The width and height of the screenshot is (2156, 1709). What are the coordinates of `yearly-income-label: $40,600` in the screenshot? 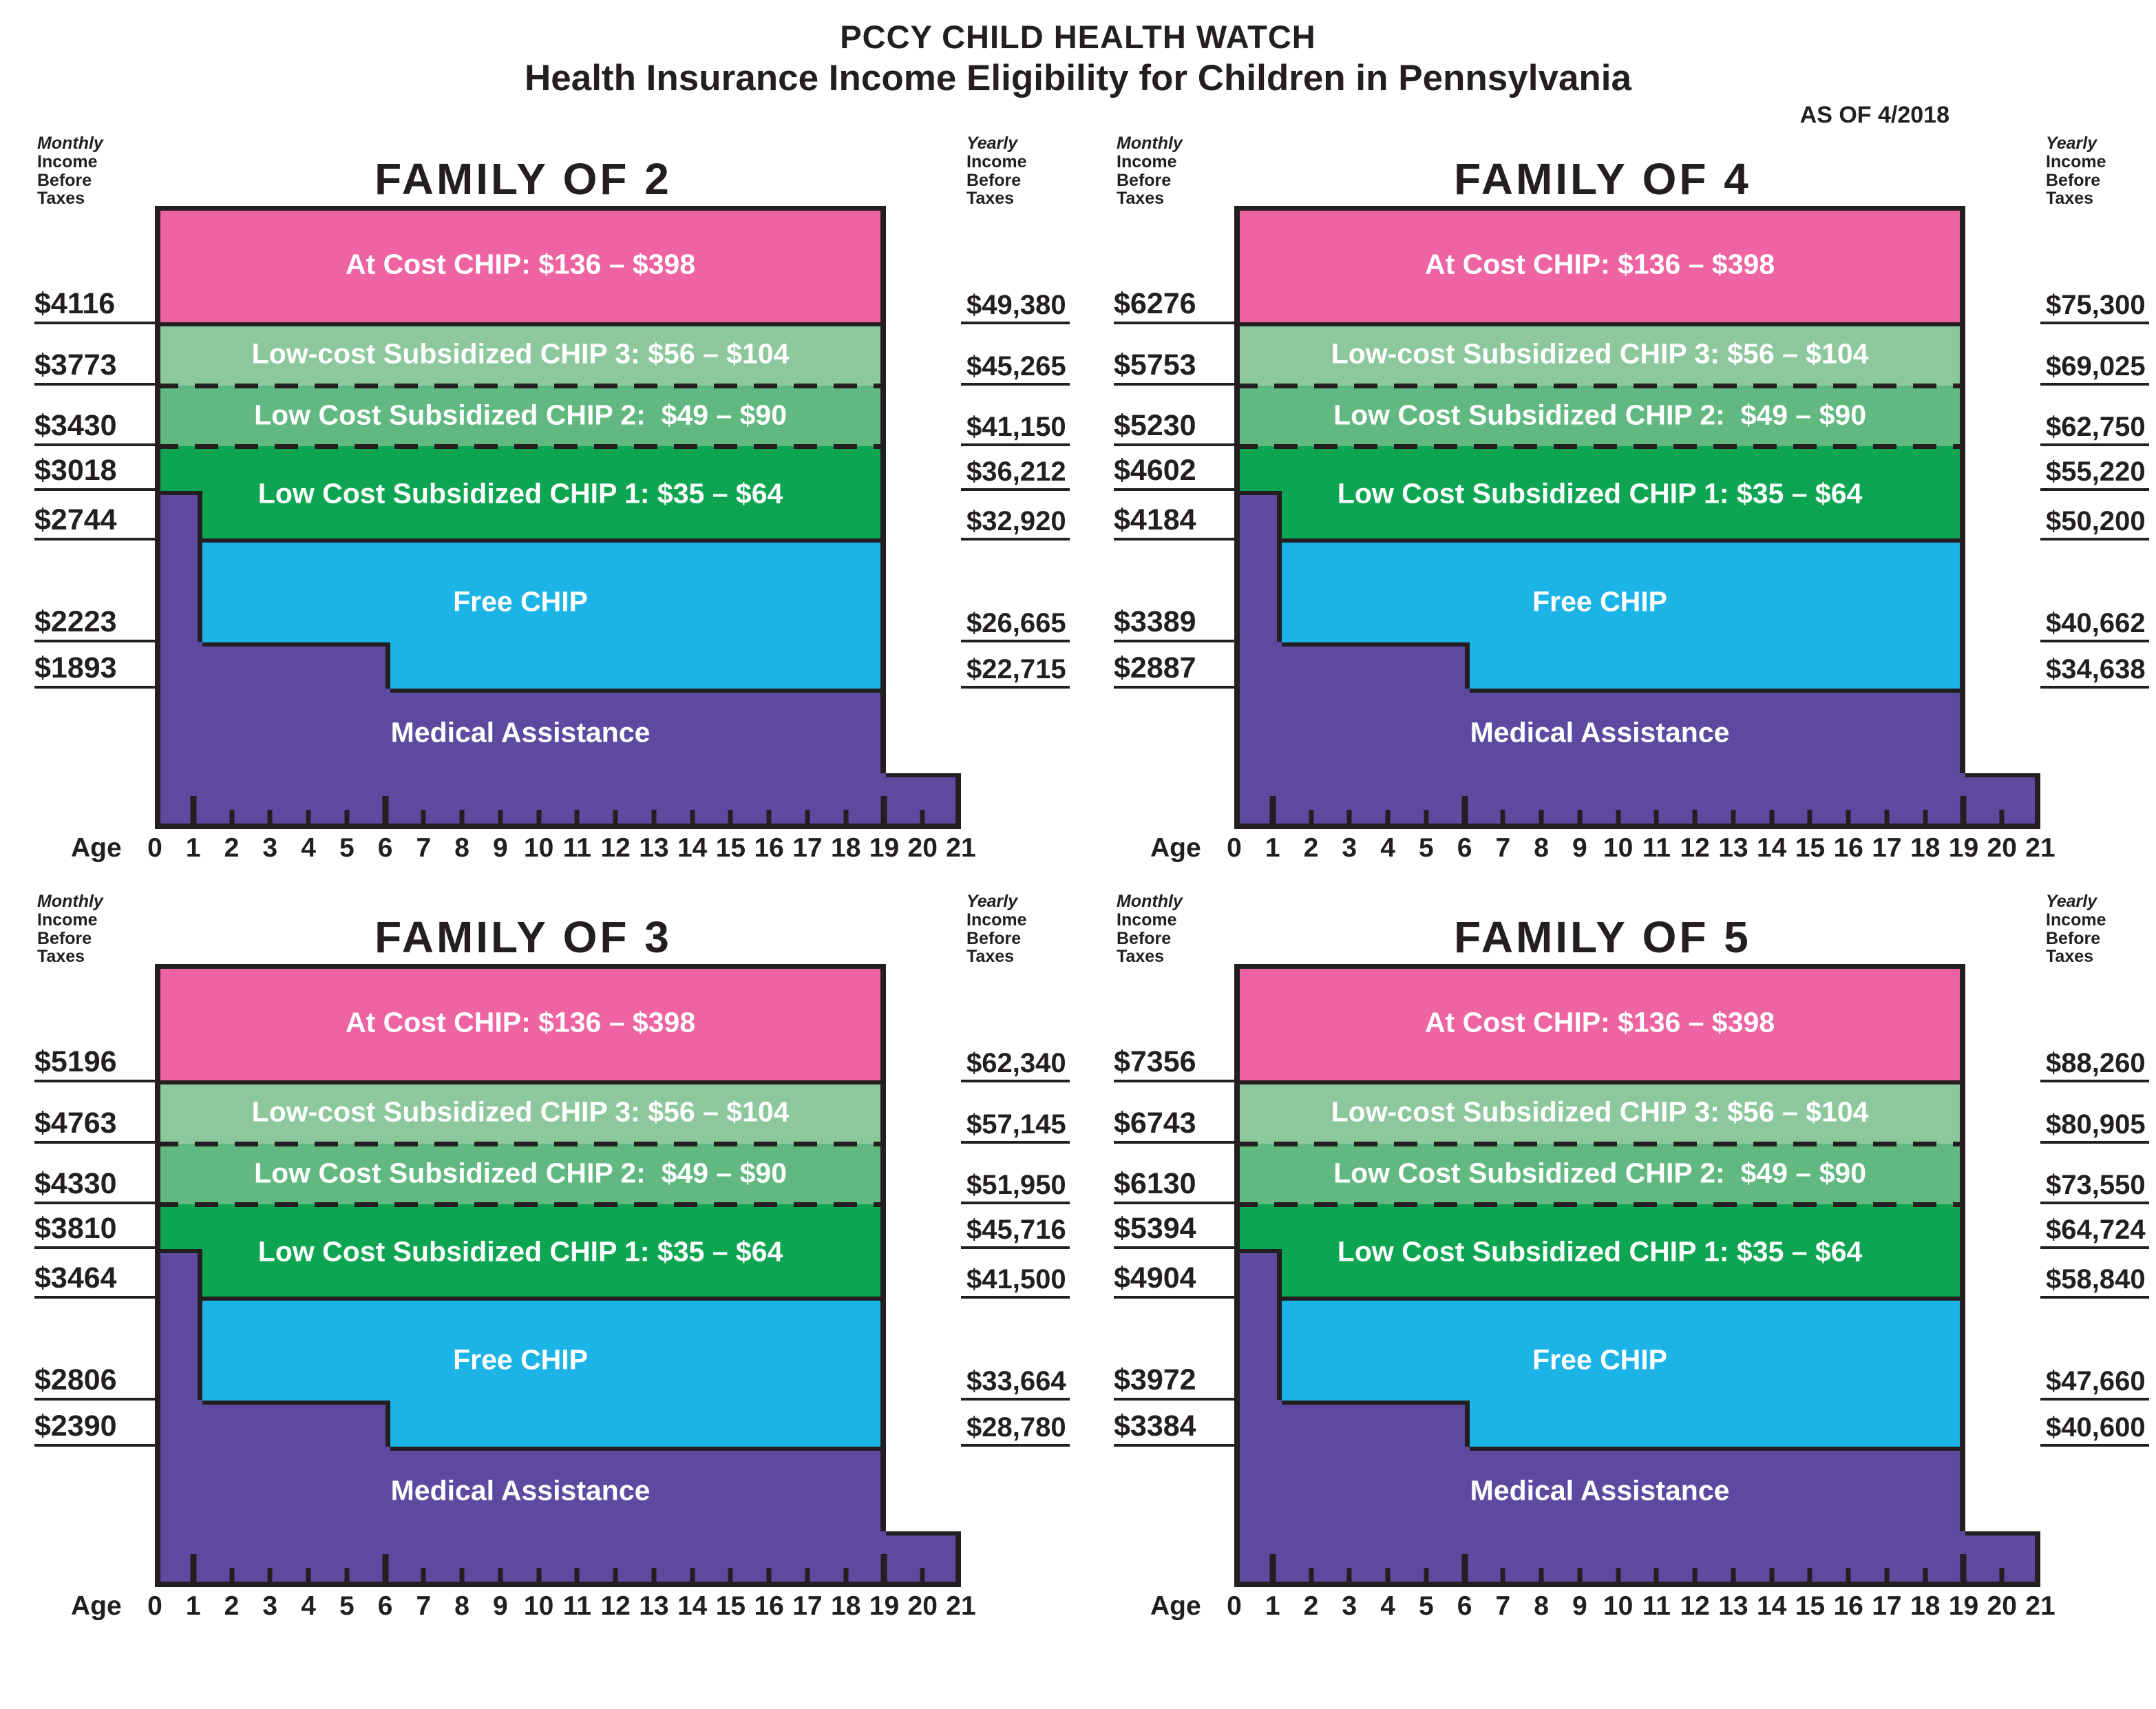 It's located at (2094, 1430).